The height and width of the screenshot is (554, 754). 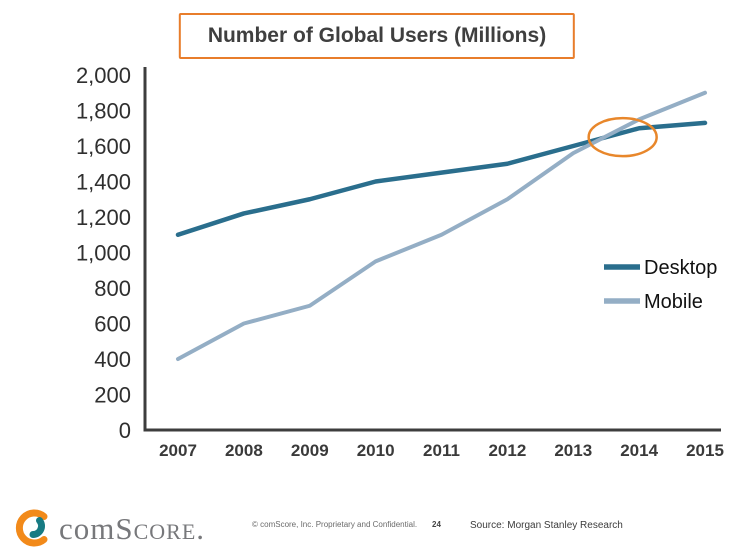 What do you see at coordinates (507, 450) in the screenshot?
I see `x-tick-label: 2012` at bounding box center [507, 450].